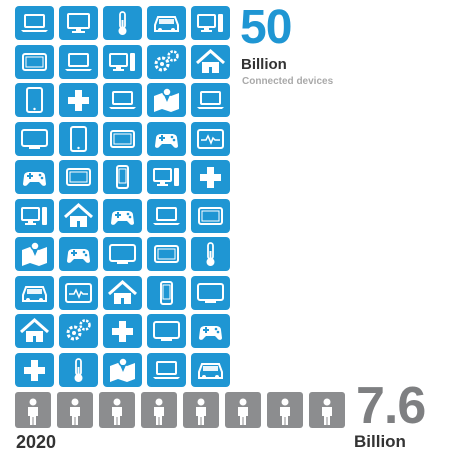 The height and width of the screenshot is (459, 449). I want to click on devices-number: 50, so click(266, 27).